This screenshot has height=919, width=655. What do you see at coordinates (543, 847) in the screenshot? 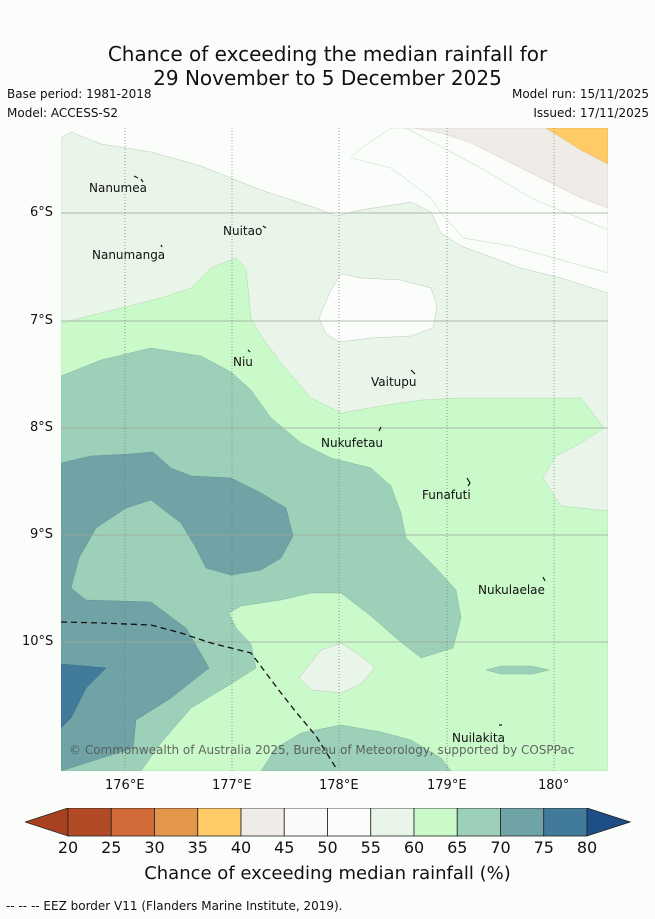
I see `colorbar-tick: 75` at bounding box center [543, 847].